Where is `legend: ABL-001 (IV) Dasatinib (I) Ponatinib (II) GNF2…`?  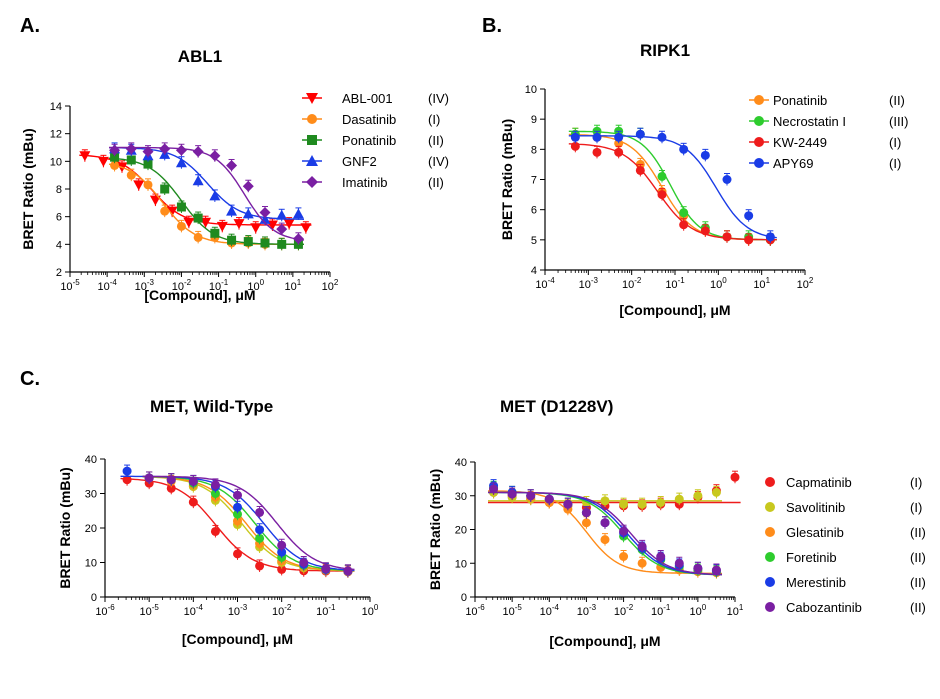 legend: ABL-001 (IV) Dasatinib (I) Ponatinib (II) GNF2… is located at coordinates (375, 140).